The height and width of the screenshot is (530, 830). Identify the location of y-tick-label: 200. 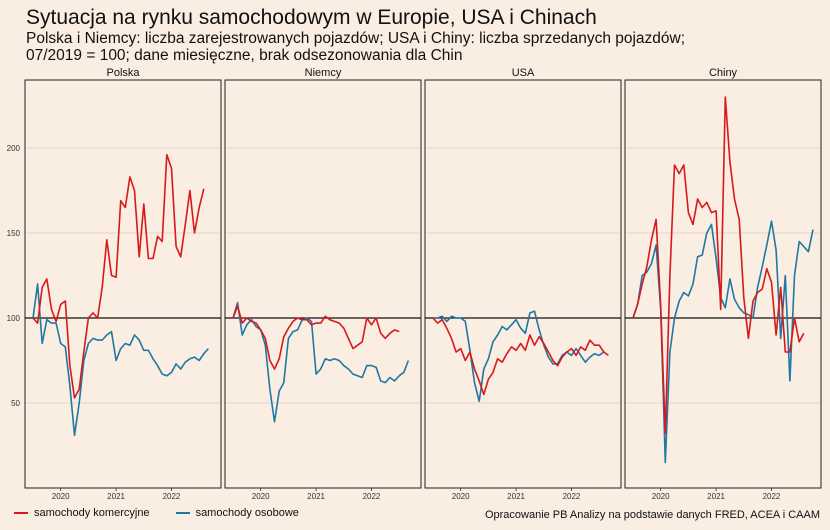
(14, 148).